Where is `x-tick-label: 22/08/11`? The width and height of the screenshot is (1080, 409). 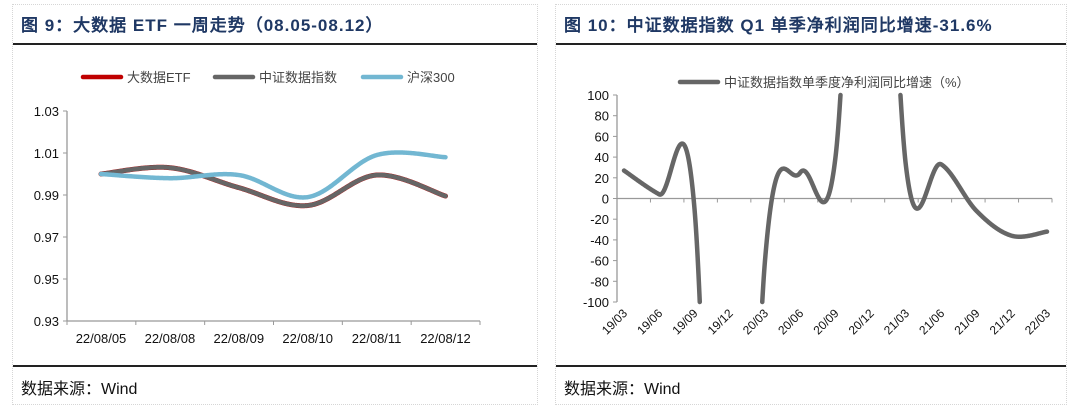
x-tick-label: 22/08/11 is located at coordinates (377, 338).